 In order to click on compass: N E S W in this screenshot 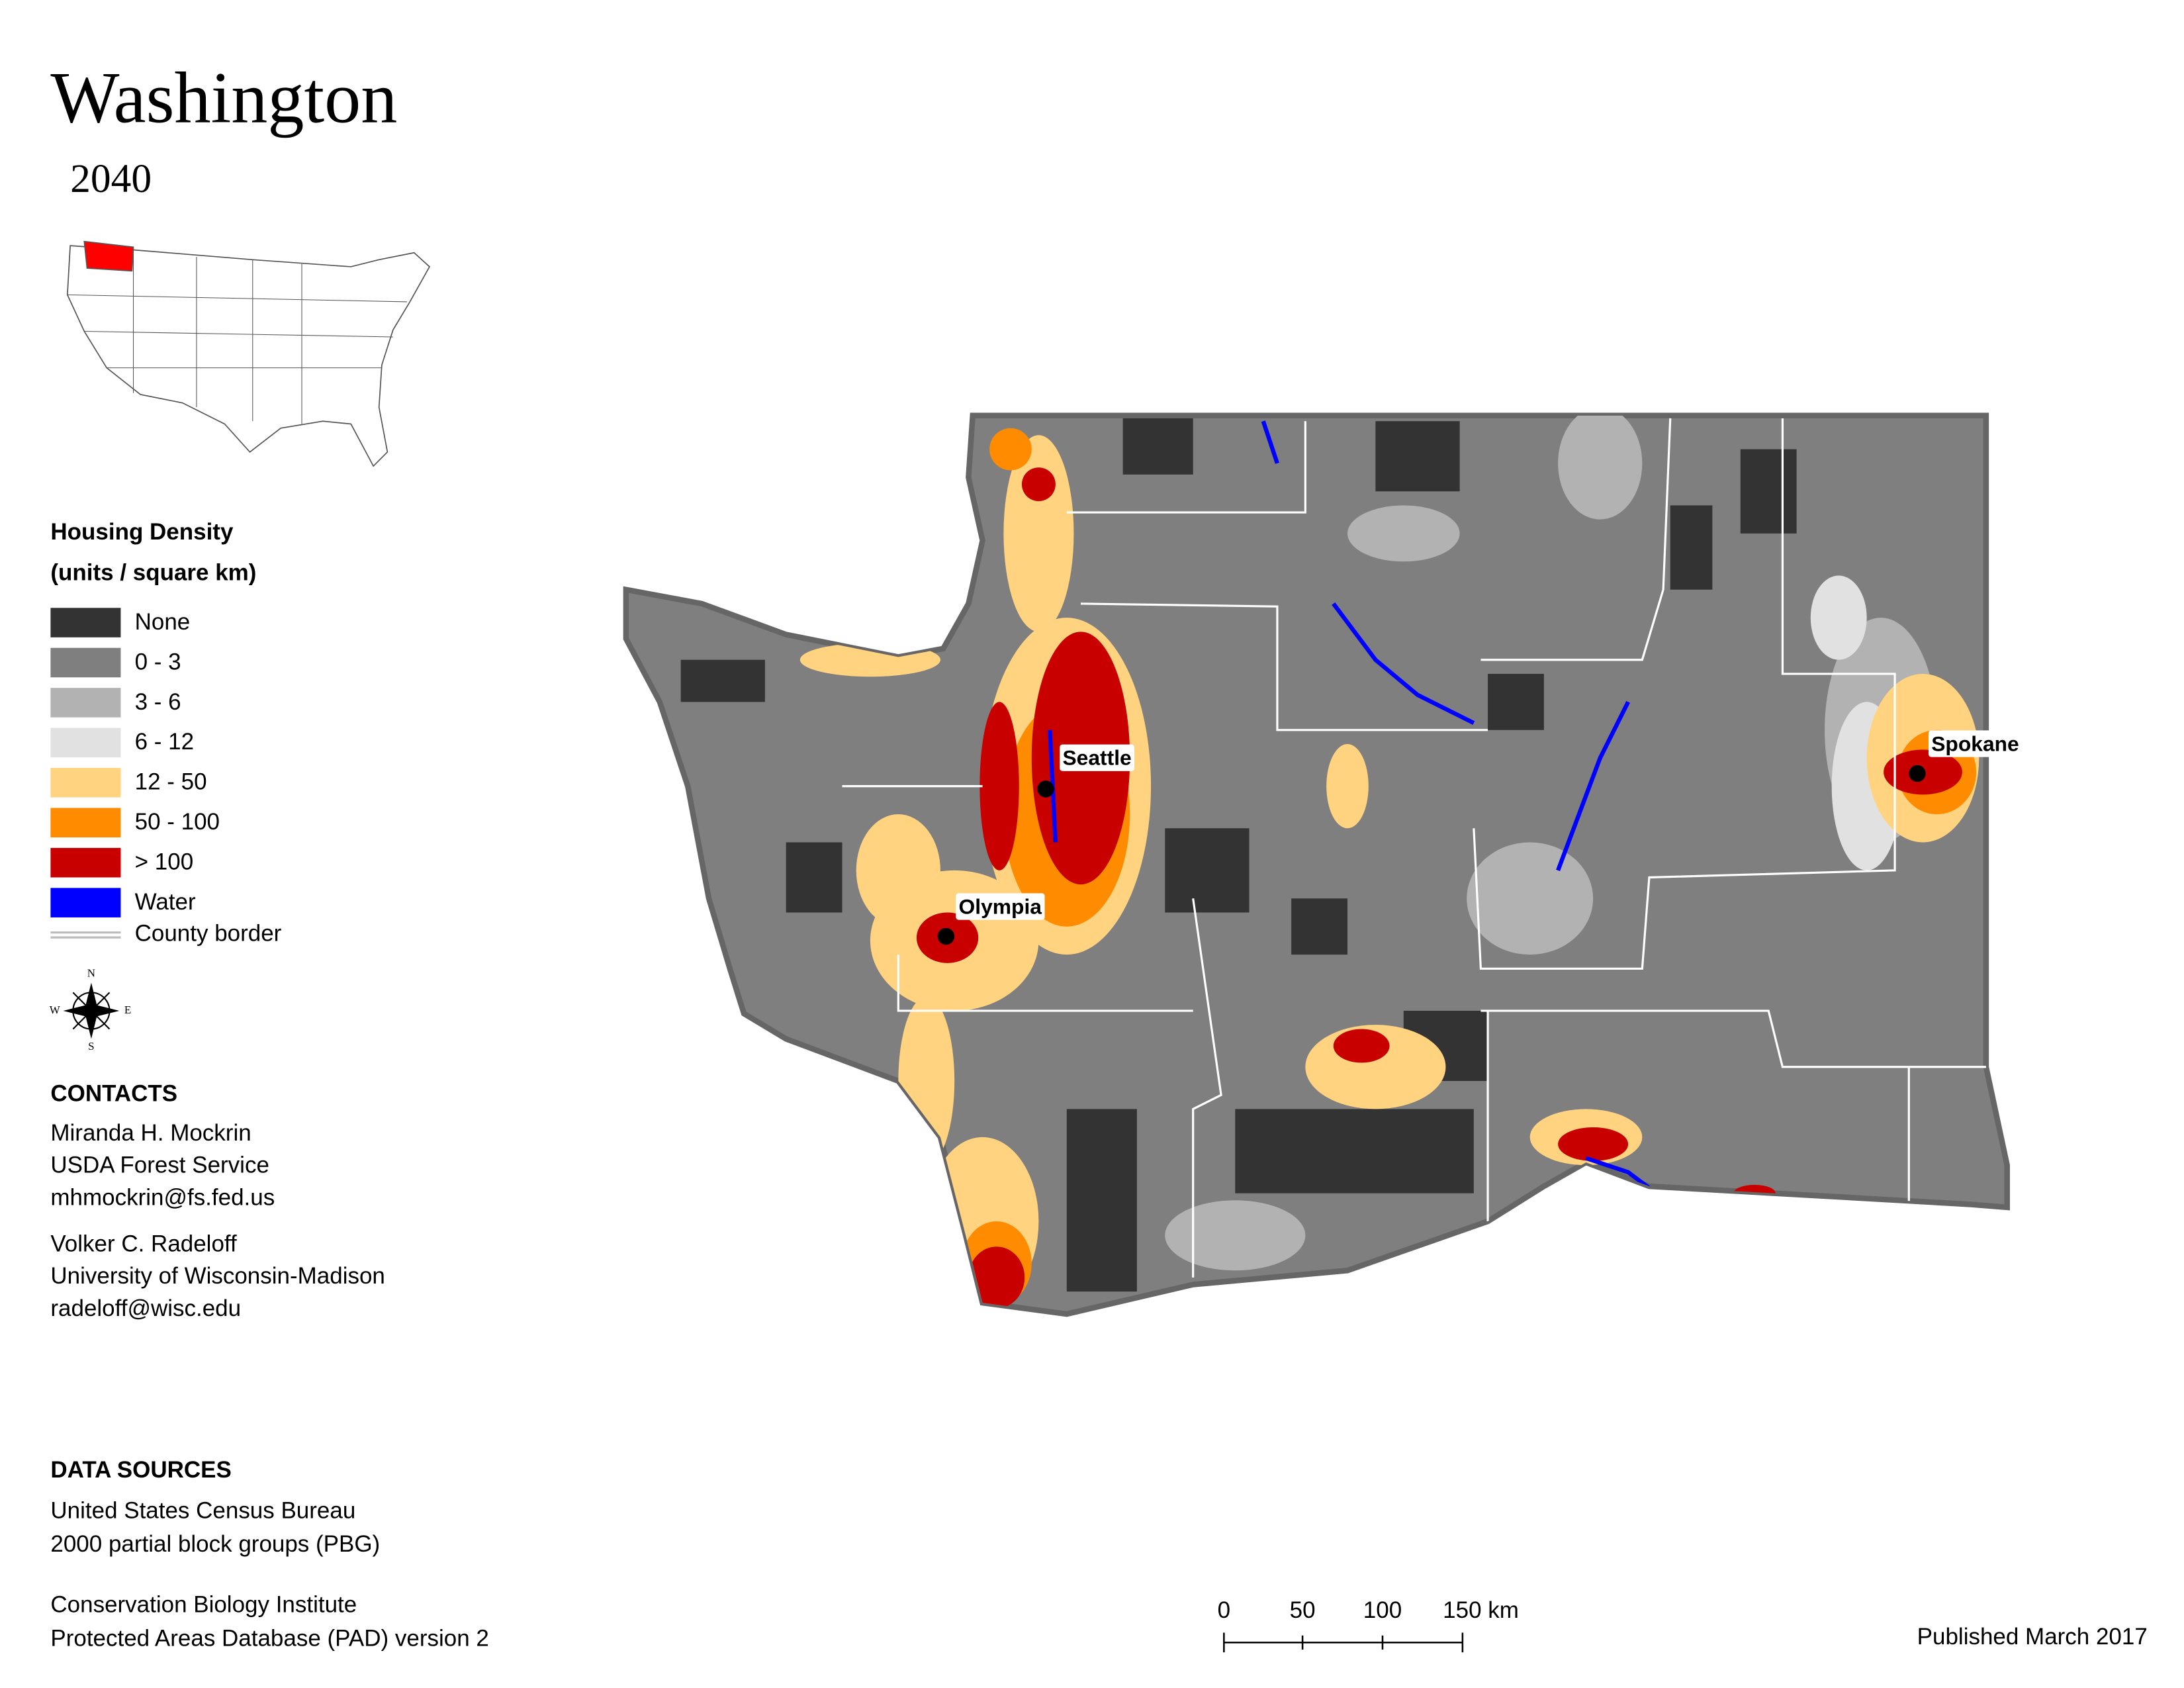, I will do `click(90, 1010)`.